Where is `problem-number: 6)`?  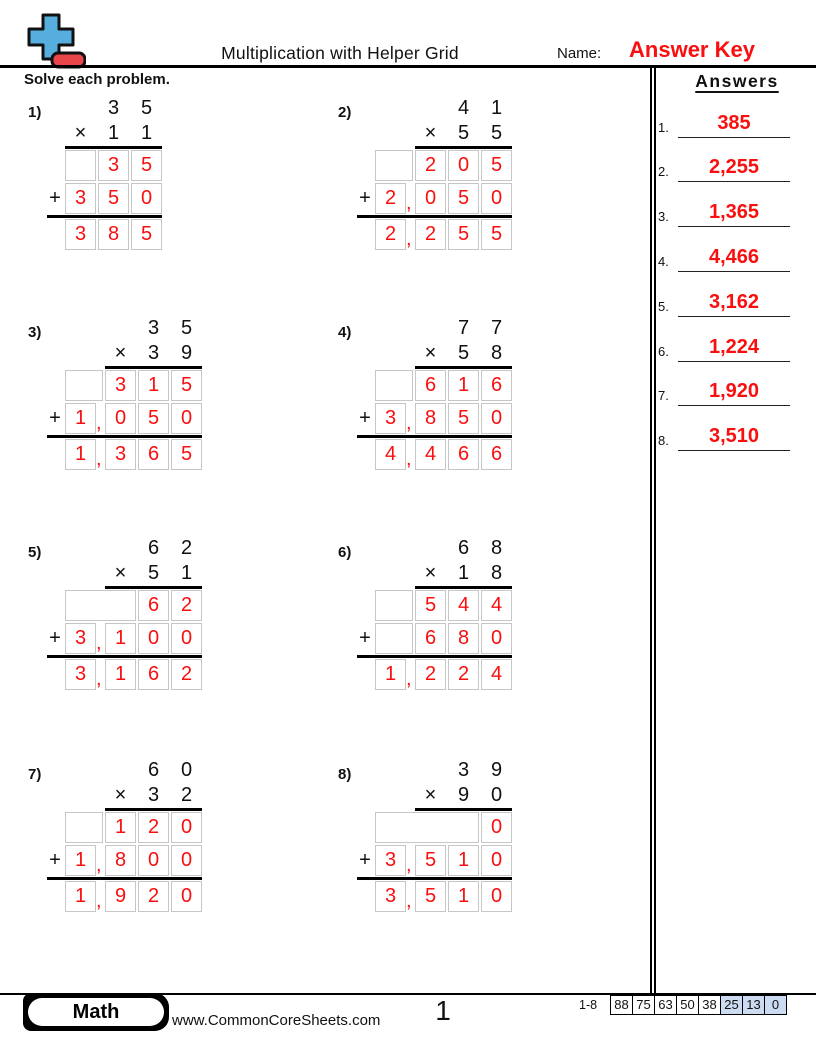
problem-number: 6) is located at coordinates (345, 552).